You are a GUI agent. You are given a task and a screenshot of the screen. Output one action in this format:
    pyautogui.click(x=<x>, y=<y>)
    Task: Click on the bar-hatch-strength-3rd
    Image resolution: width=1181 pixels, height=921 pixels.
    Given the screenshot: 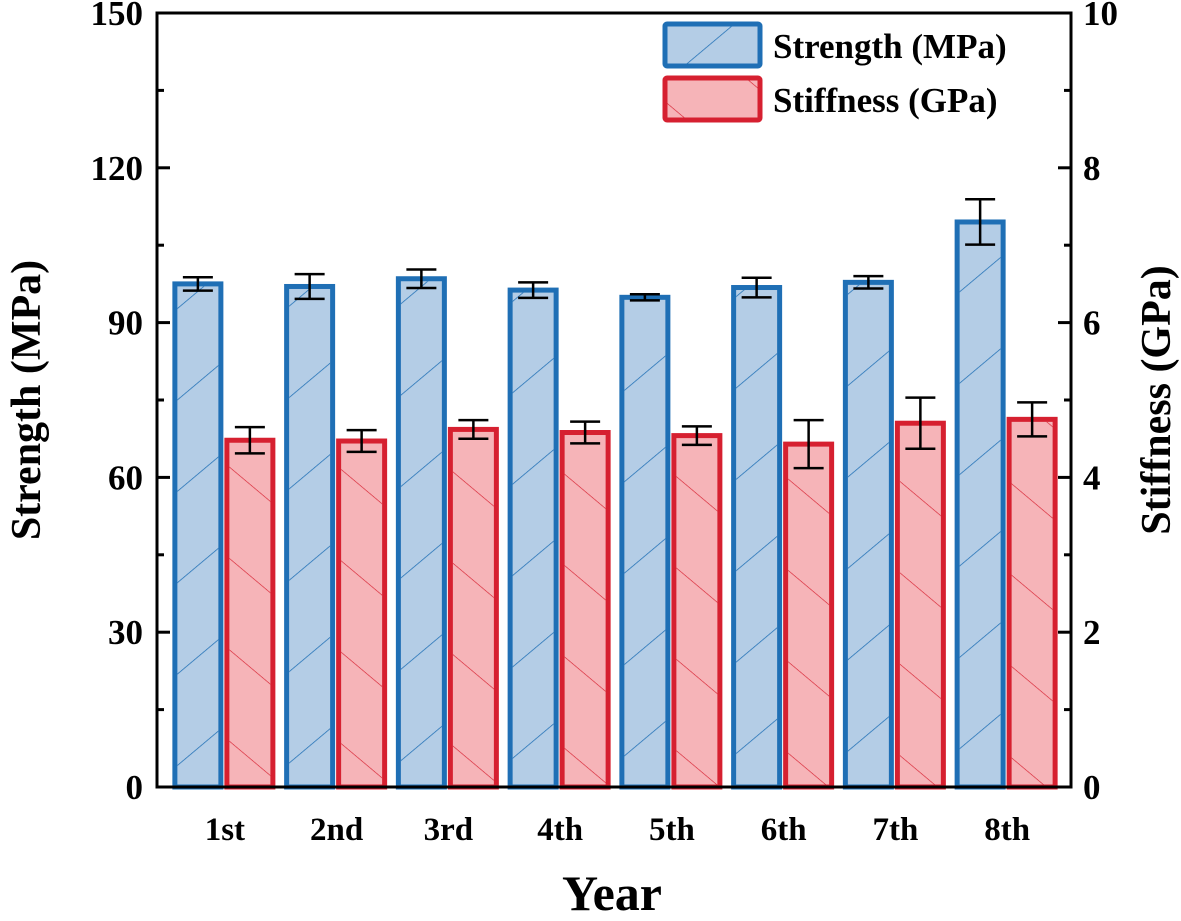 What is the action you would take?
    pyautogui.click(x=421, y=534)
    